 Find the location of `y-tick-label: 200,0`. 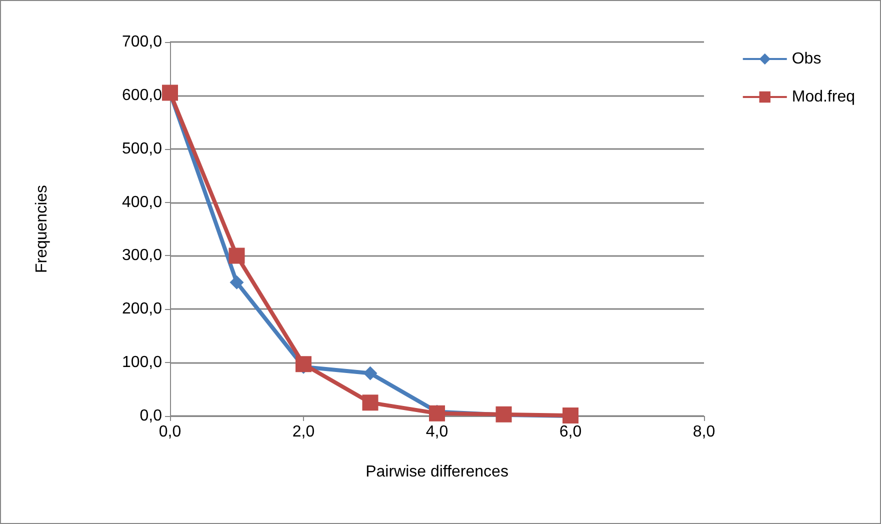

y-tick-label: 200,0 is located at coordinates (142, 309).